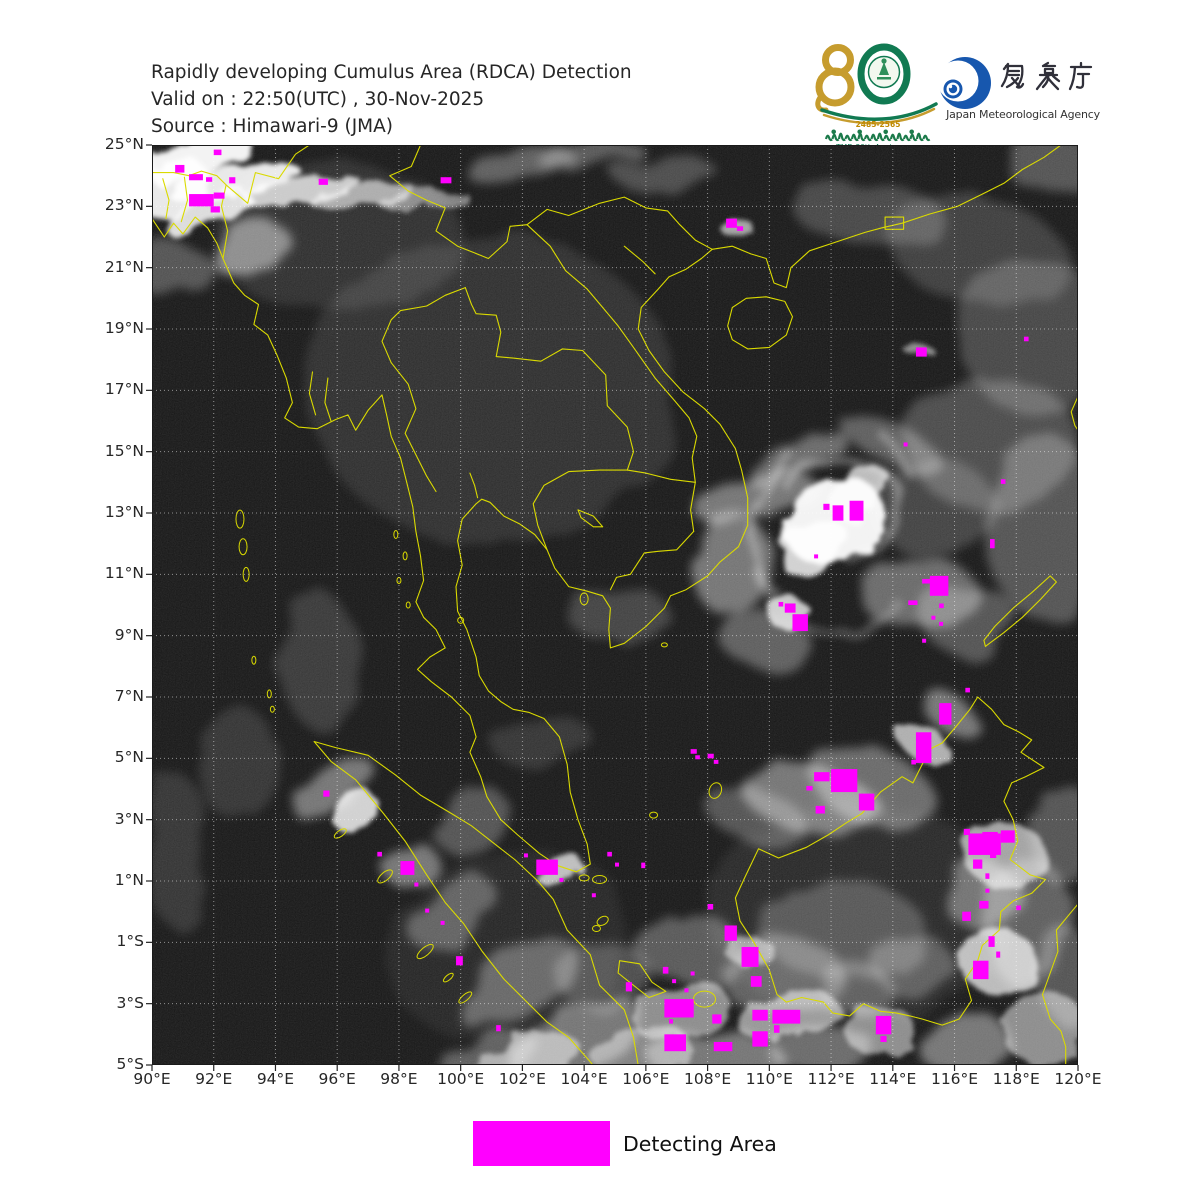  I want to click on jma-kanji-title, so click(1046, 76).